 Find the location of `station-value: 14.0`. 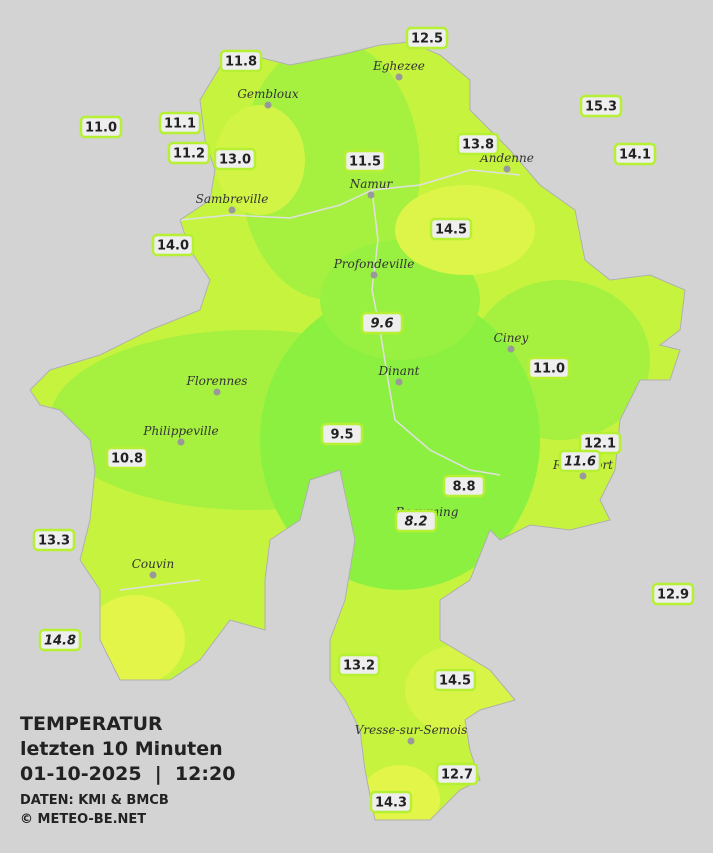

station-value: 14.0 is located at coordinates (173, 246).